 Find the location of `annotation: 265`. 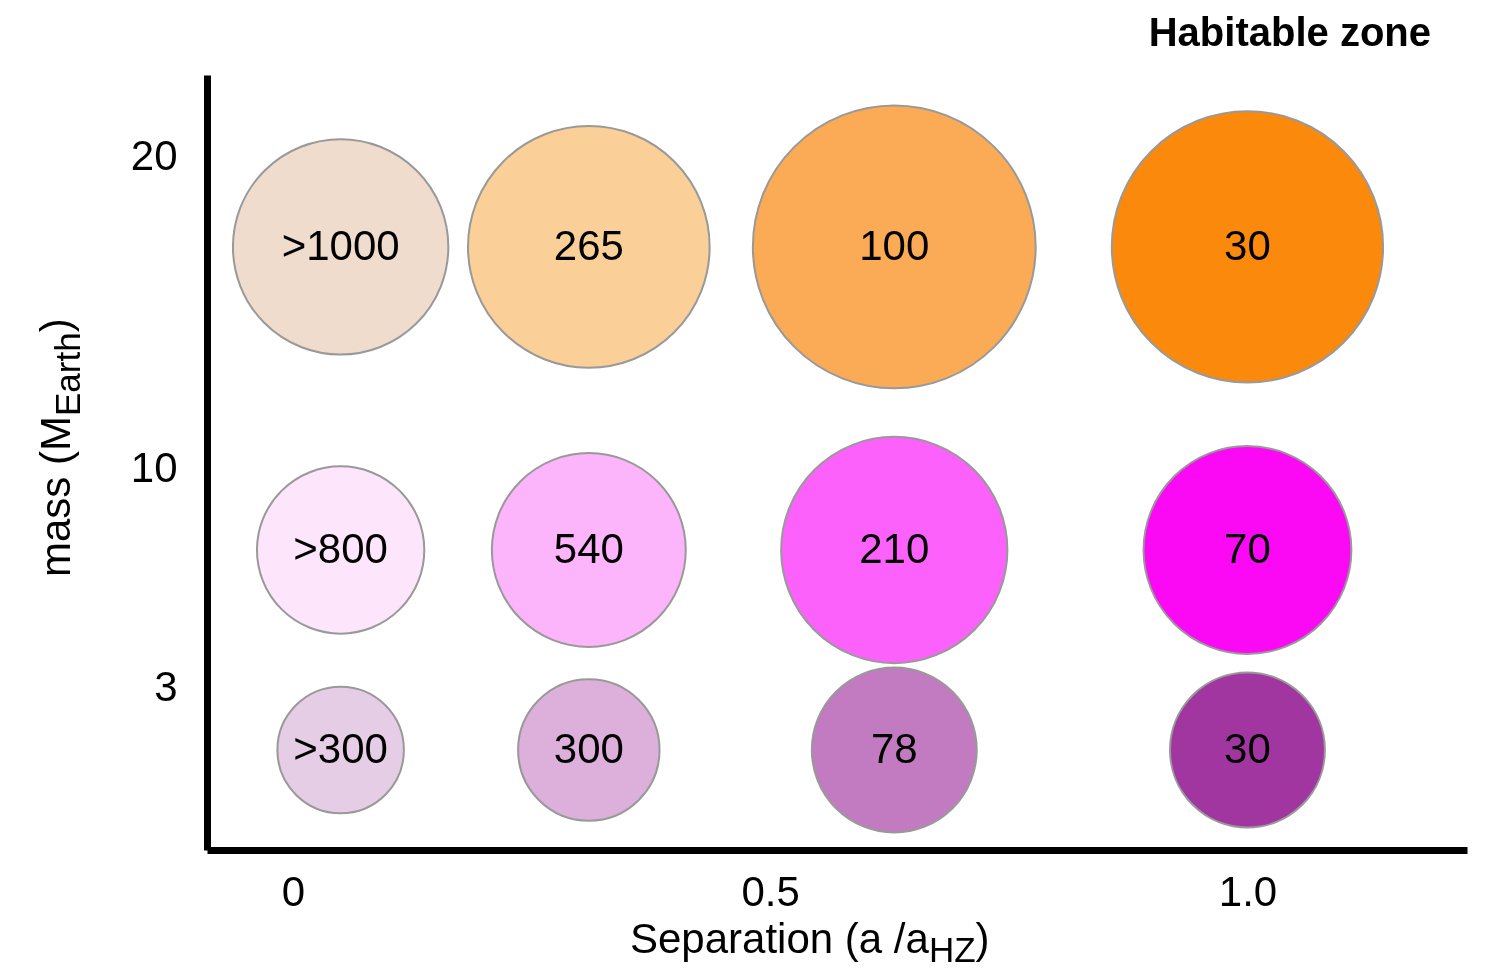

annotation: 265 is located at coordinates (588, 245).